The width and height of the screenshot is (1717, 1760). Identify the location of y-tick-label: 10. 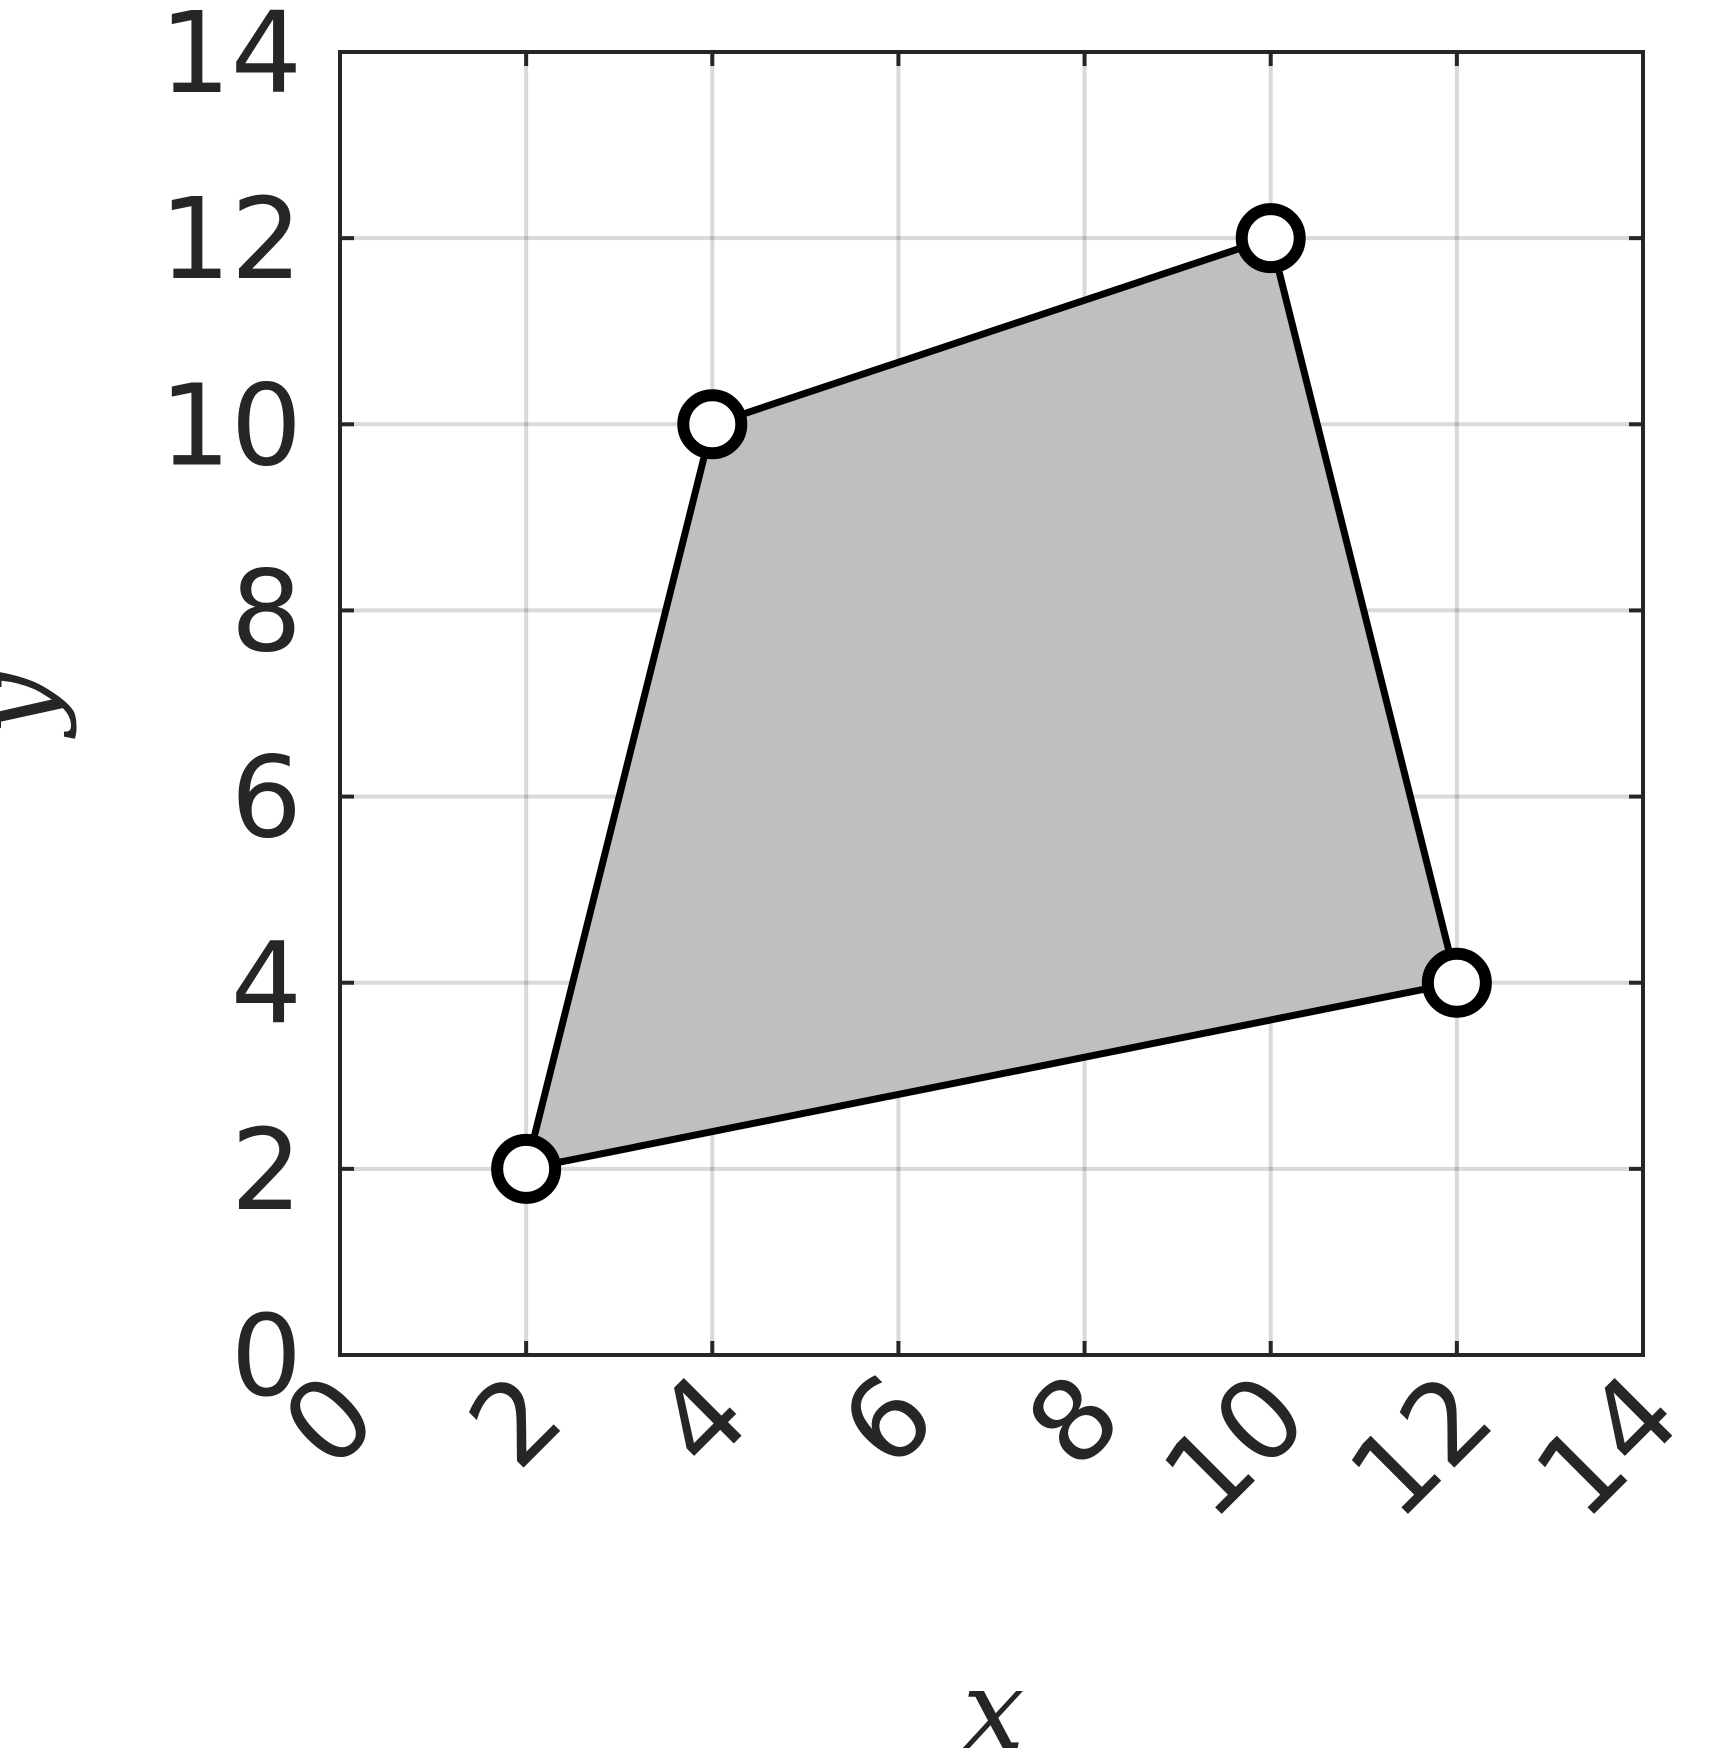
(230, 426).